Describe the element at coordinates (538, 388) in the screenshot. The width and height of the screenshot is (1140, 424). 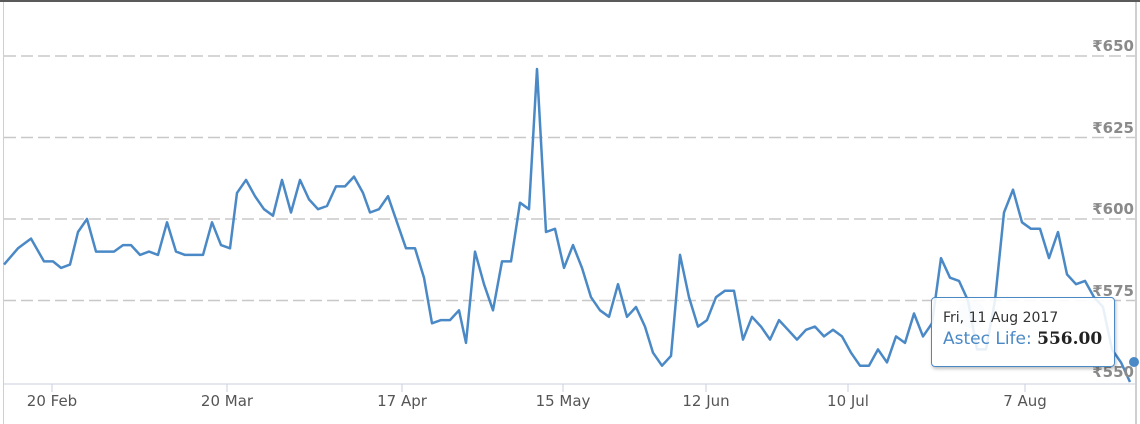
I see `x-axis-ticks` at that location.